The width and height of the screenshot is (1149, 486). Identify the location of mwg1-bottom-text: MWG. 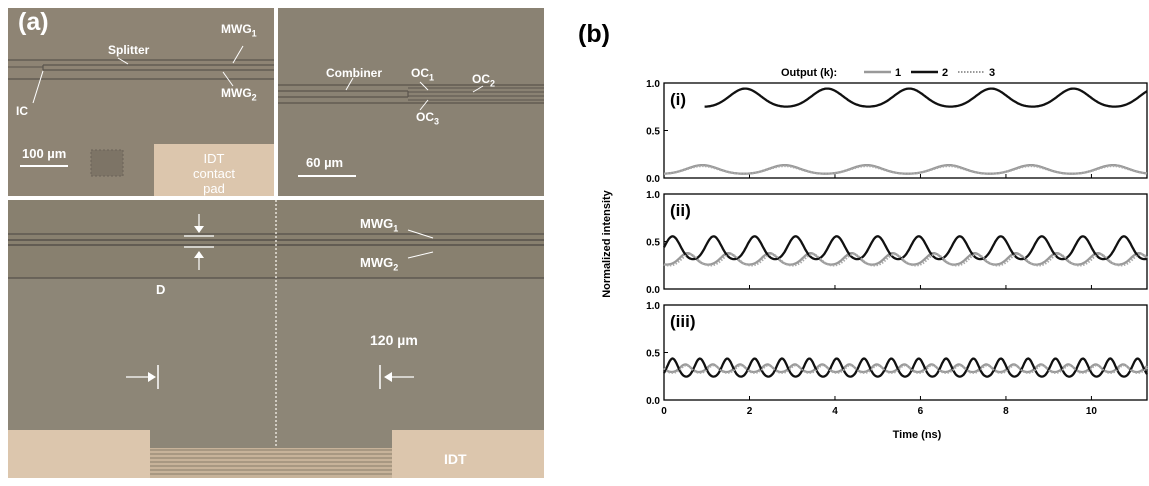
(377, 223).